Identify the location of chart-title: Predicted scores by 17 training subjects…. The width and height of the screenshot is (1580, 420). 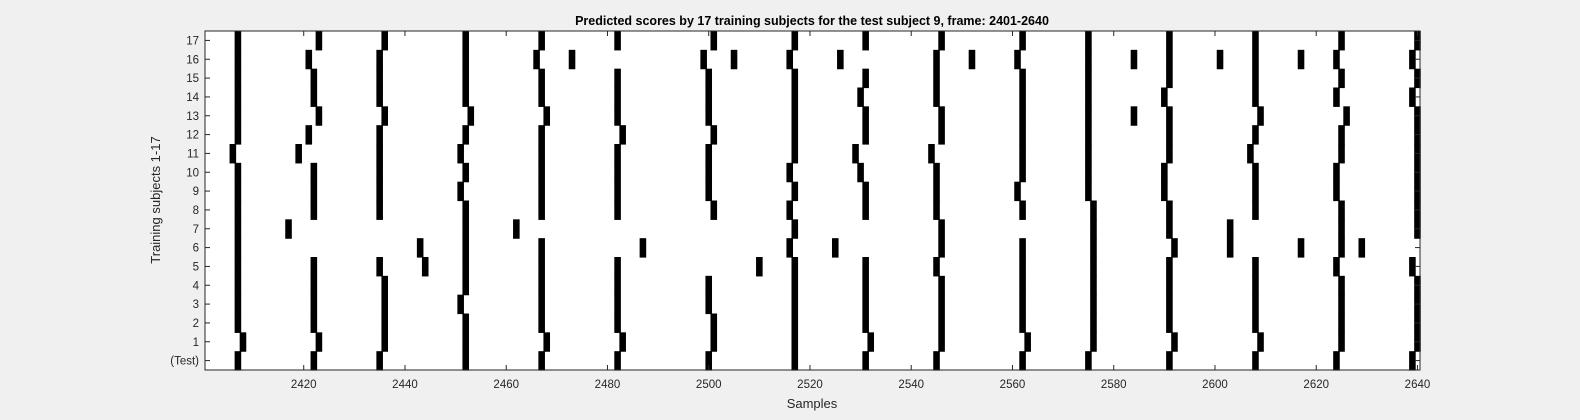
(812, 21).